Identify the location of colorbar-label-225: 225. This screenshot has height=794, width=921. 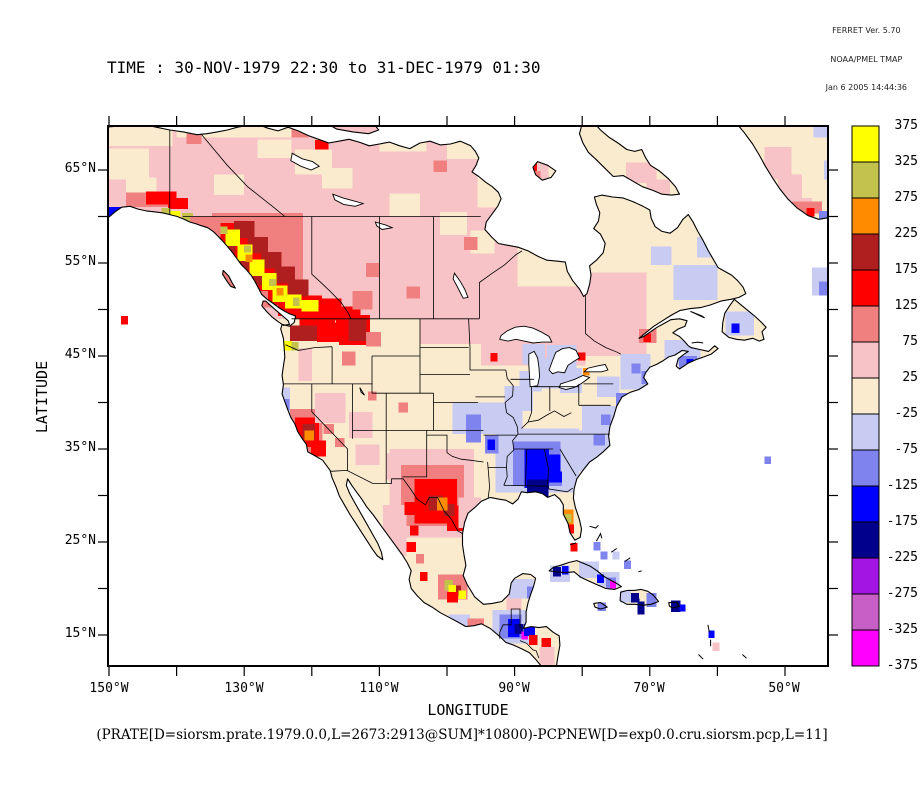
(906, 233).